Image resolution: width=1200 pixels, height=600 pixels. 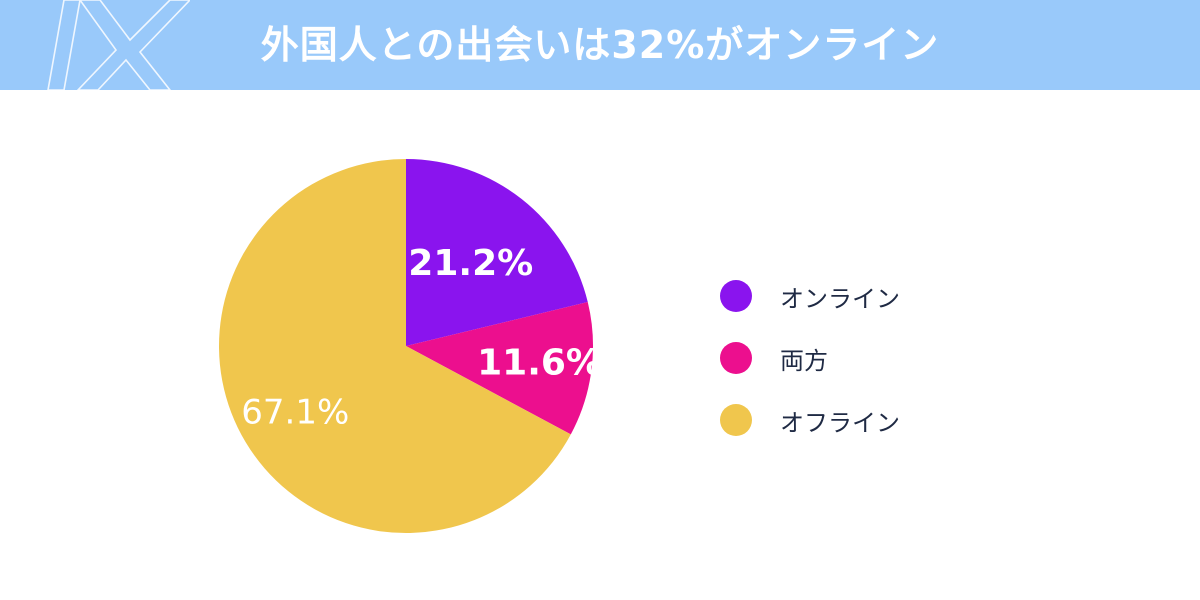 What do you see at coordinates (840, 298) in the screenshot?
I see `legend-label: オンライン` at bounding box center [840, 298].